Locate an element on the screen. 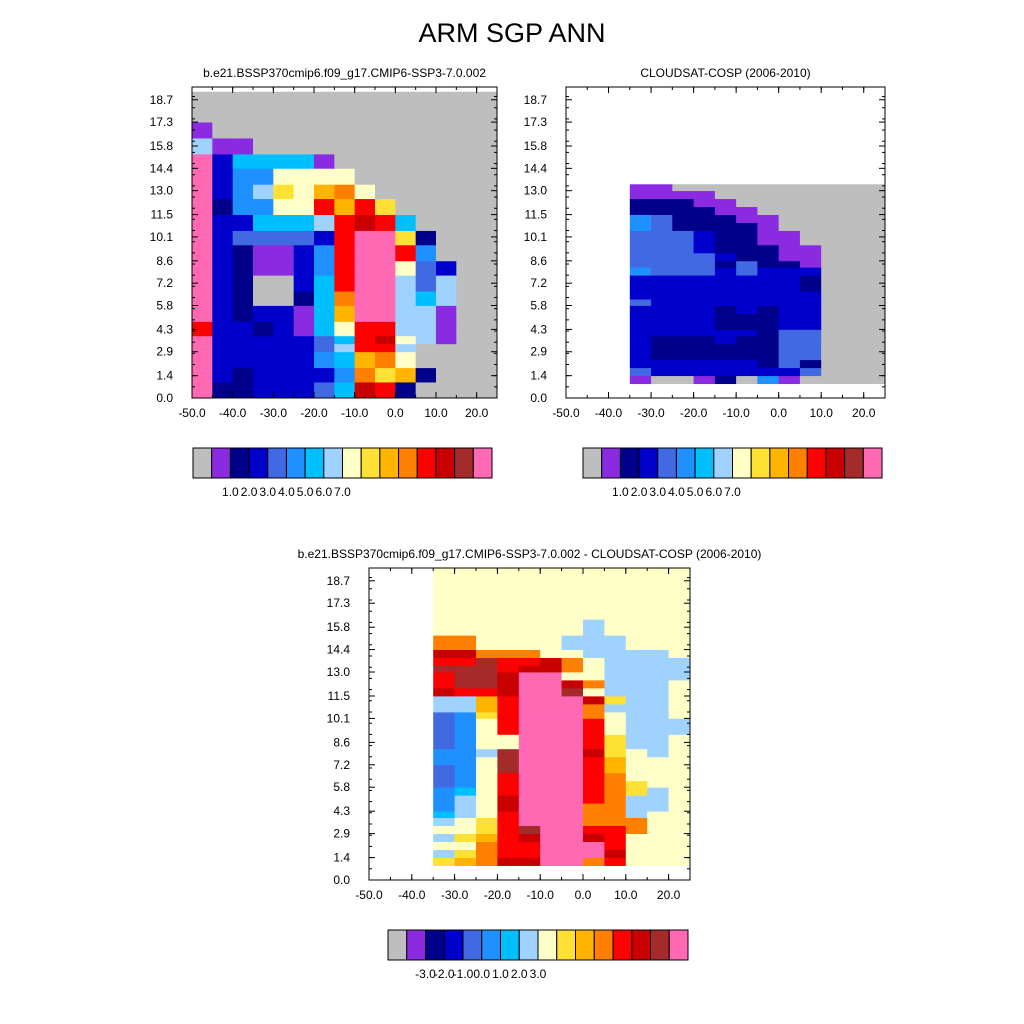  x-tick-label: -50.0 is located at coordinates (192, 413).